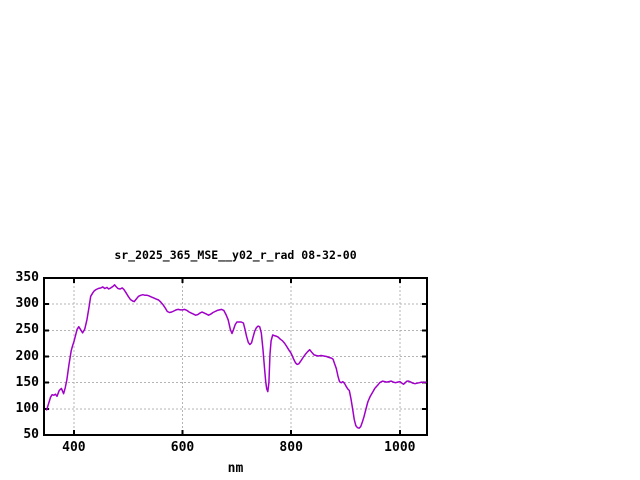 Image resolution: width=640 pixels, height=480 pixels. What do you see at coordinates (31, 434) in the screenshot?
I see `y-tick-label: 50` at bounding box center [31, 434].